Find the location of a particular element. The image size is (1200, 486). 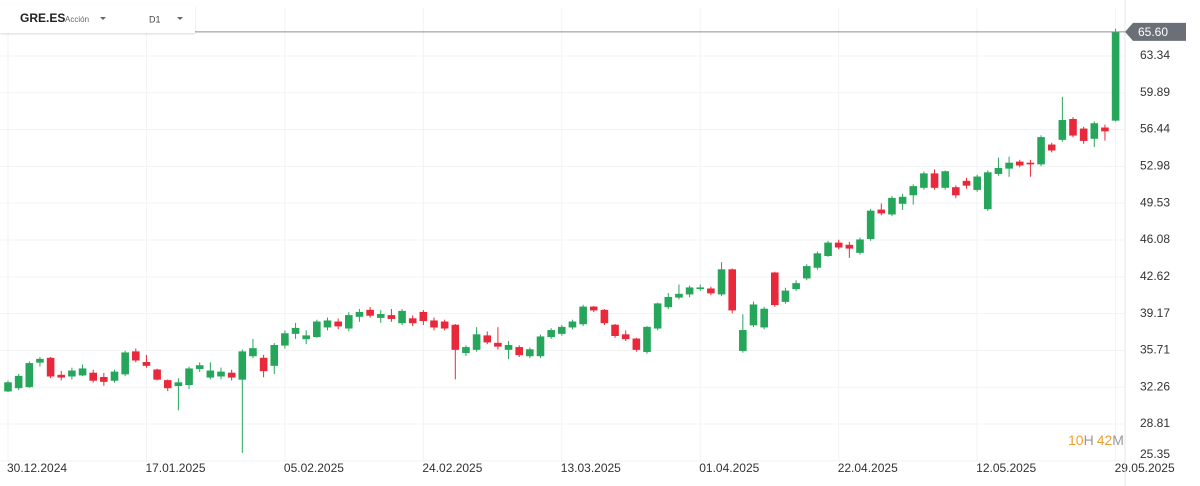

y-tick-label: 59.89 is located at coordinates (1155, 92).